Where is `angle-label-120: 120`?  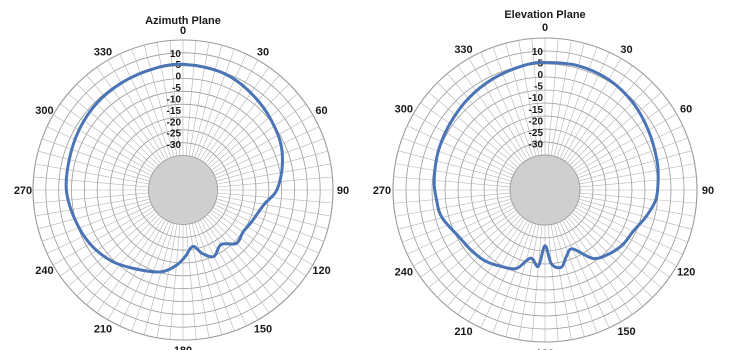
angle-label-120: 120 is located at coordinates (321, 271).